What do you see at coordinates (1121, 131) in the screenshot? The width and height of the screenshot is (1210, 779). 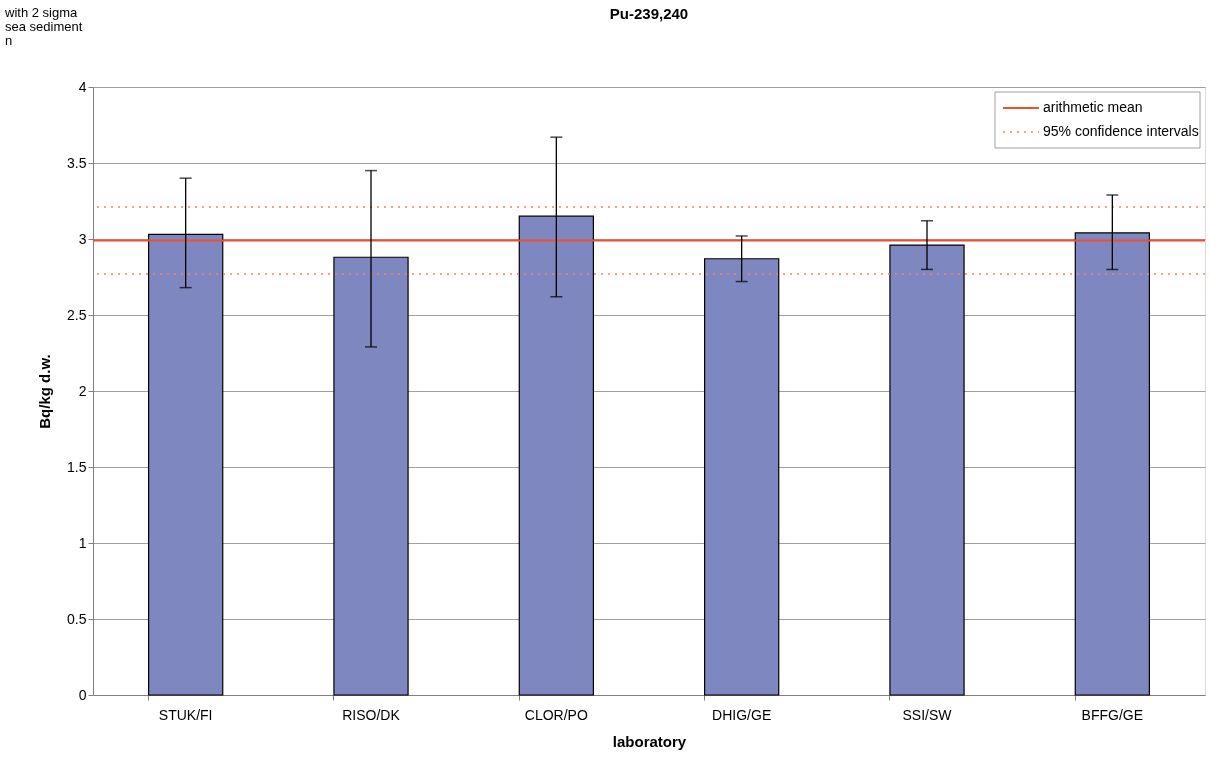 I see `legend-label: 95% confidence intervals` at bounding box center [1121, 131].